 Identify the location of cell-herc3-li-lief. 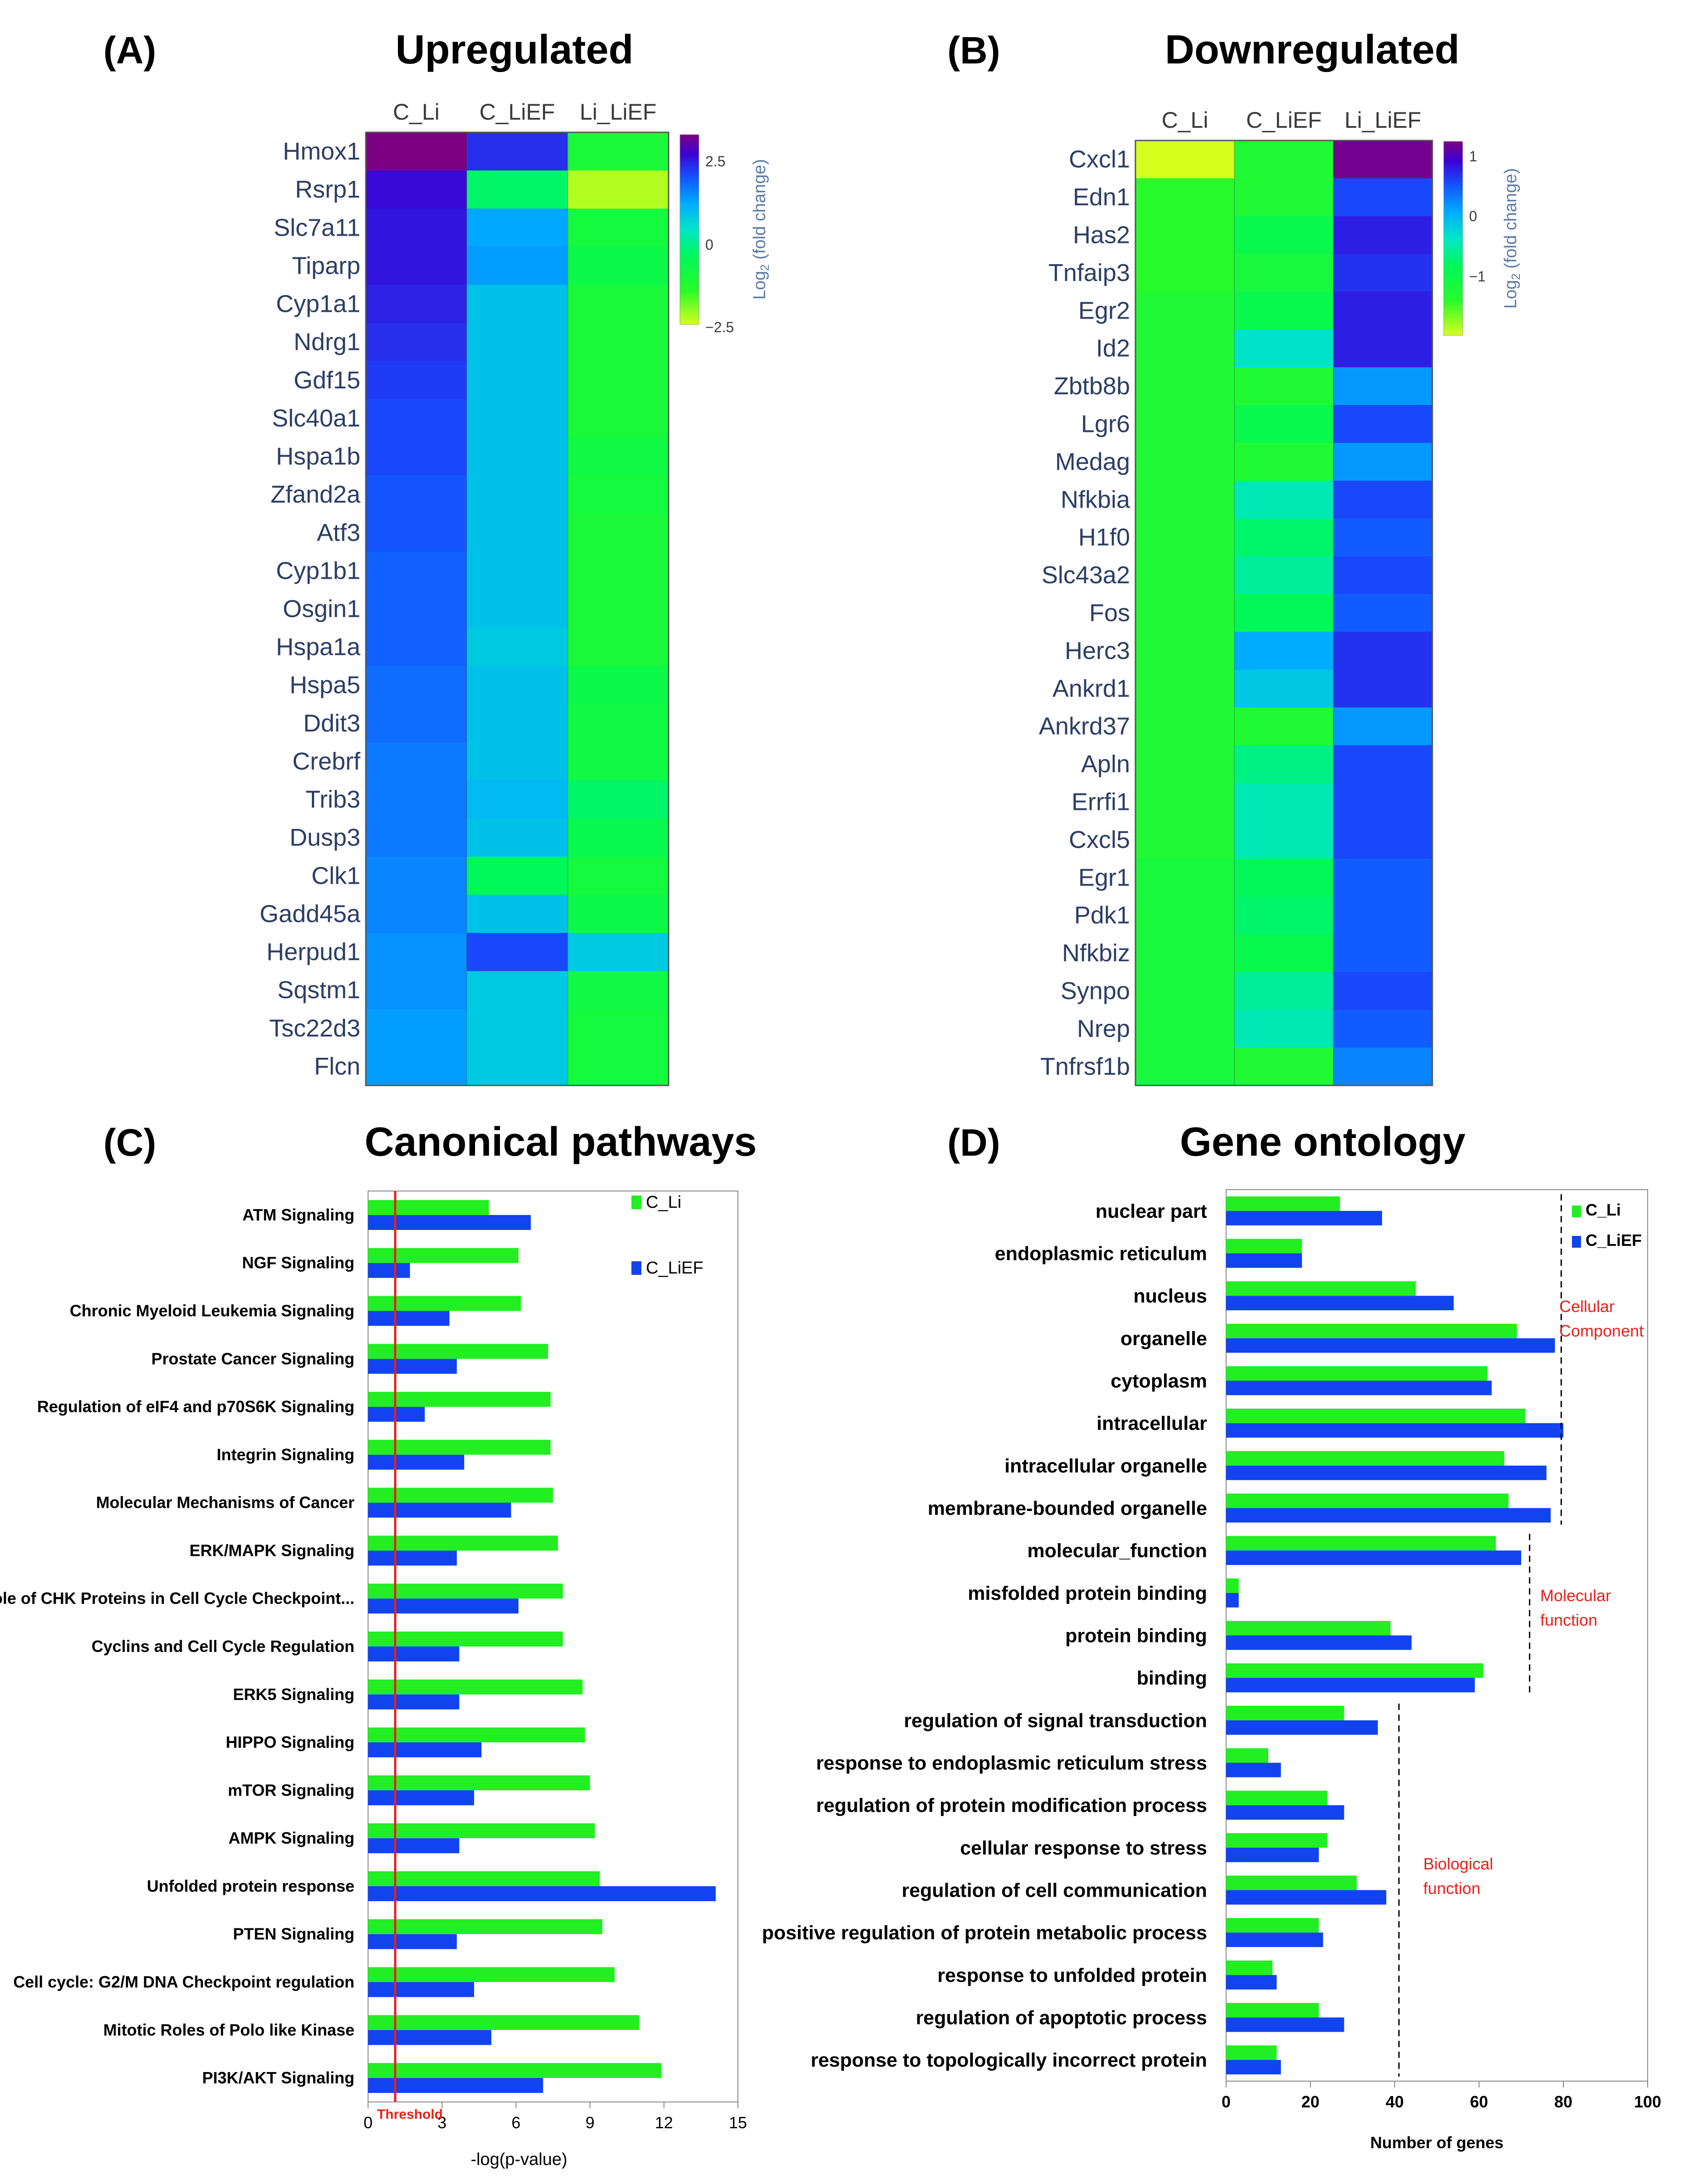
(1383, 651).